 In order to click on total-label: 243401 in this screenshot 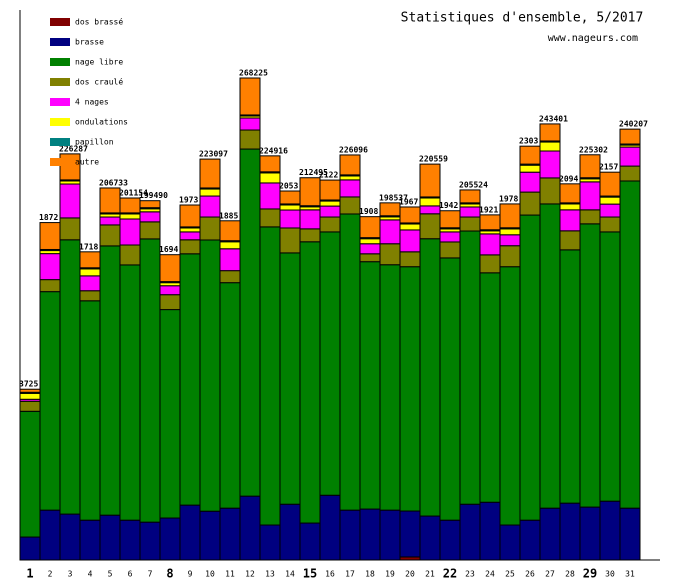, I will do `click(553, 118)`.